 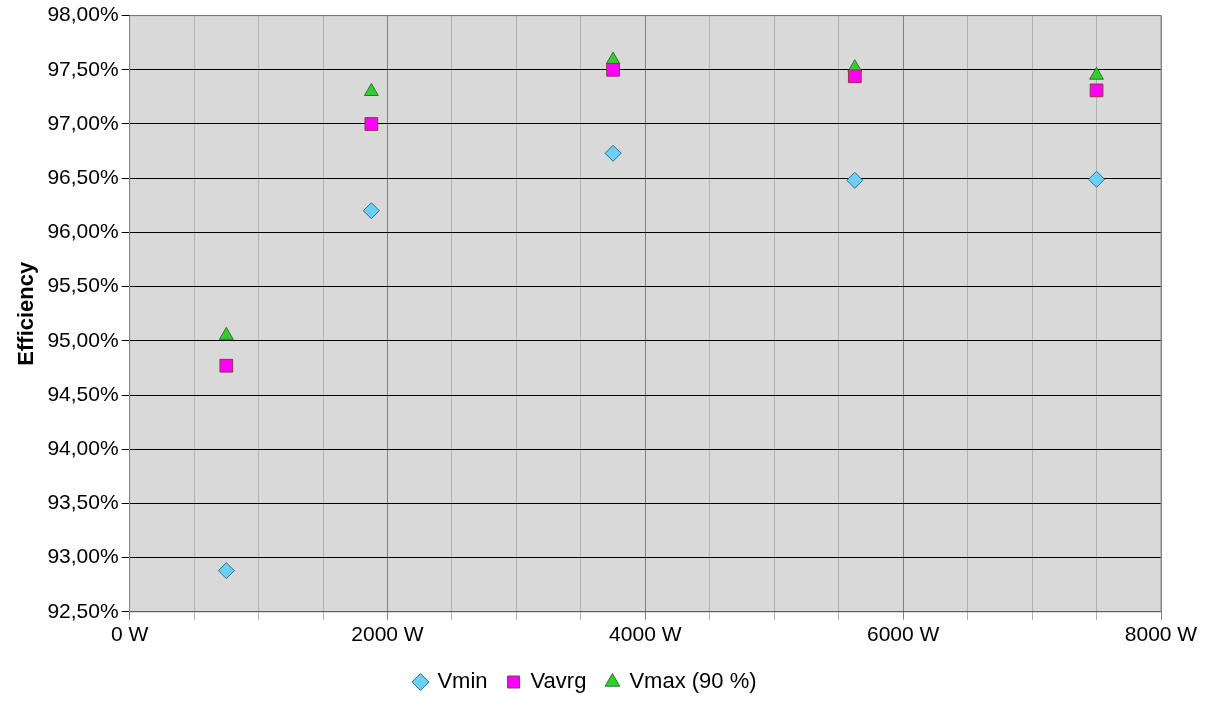 I want to click on y-tick-label: 94,50%, so click(x=83, y=393).